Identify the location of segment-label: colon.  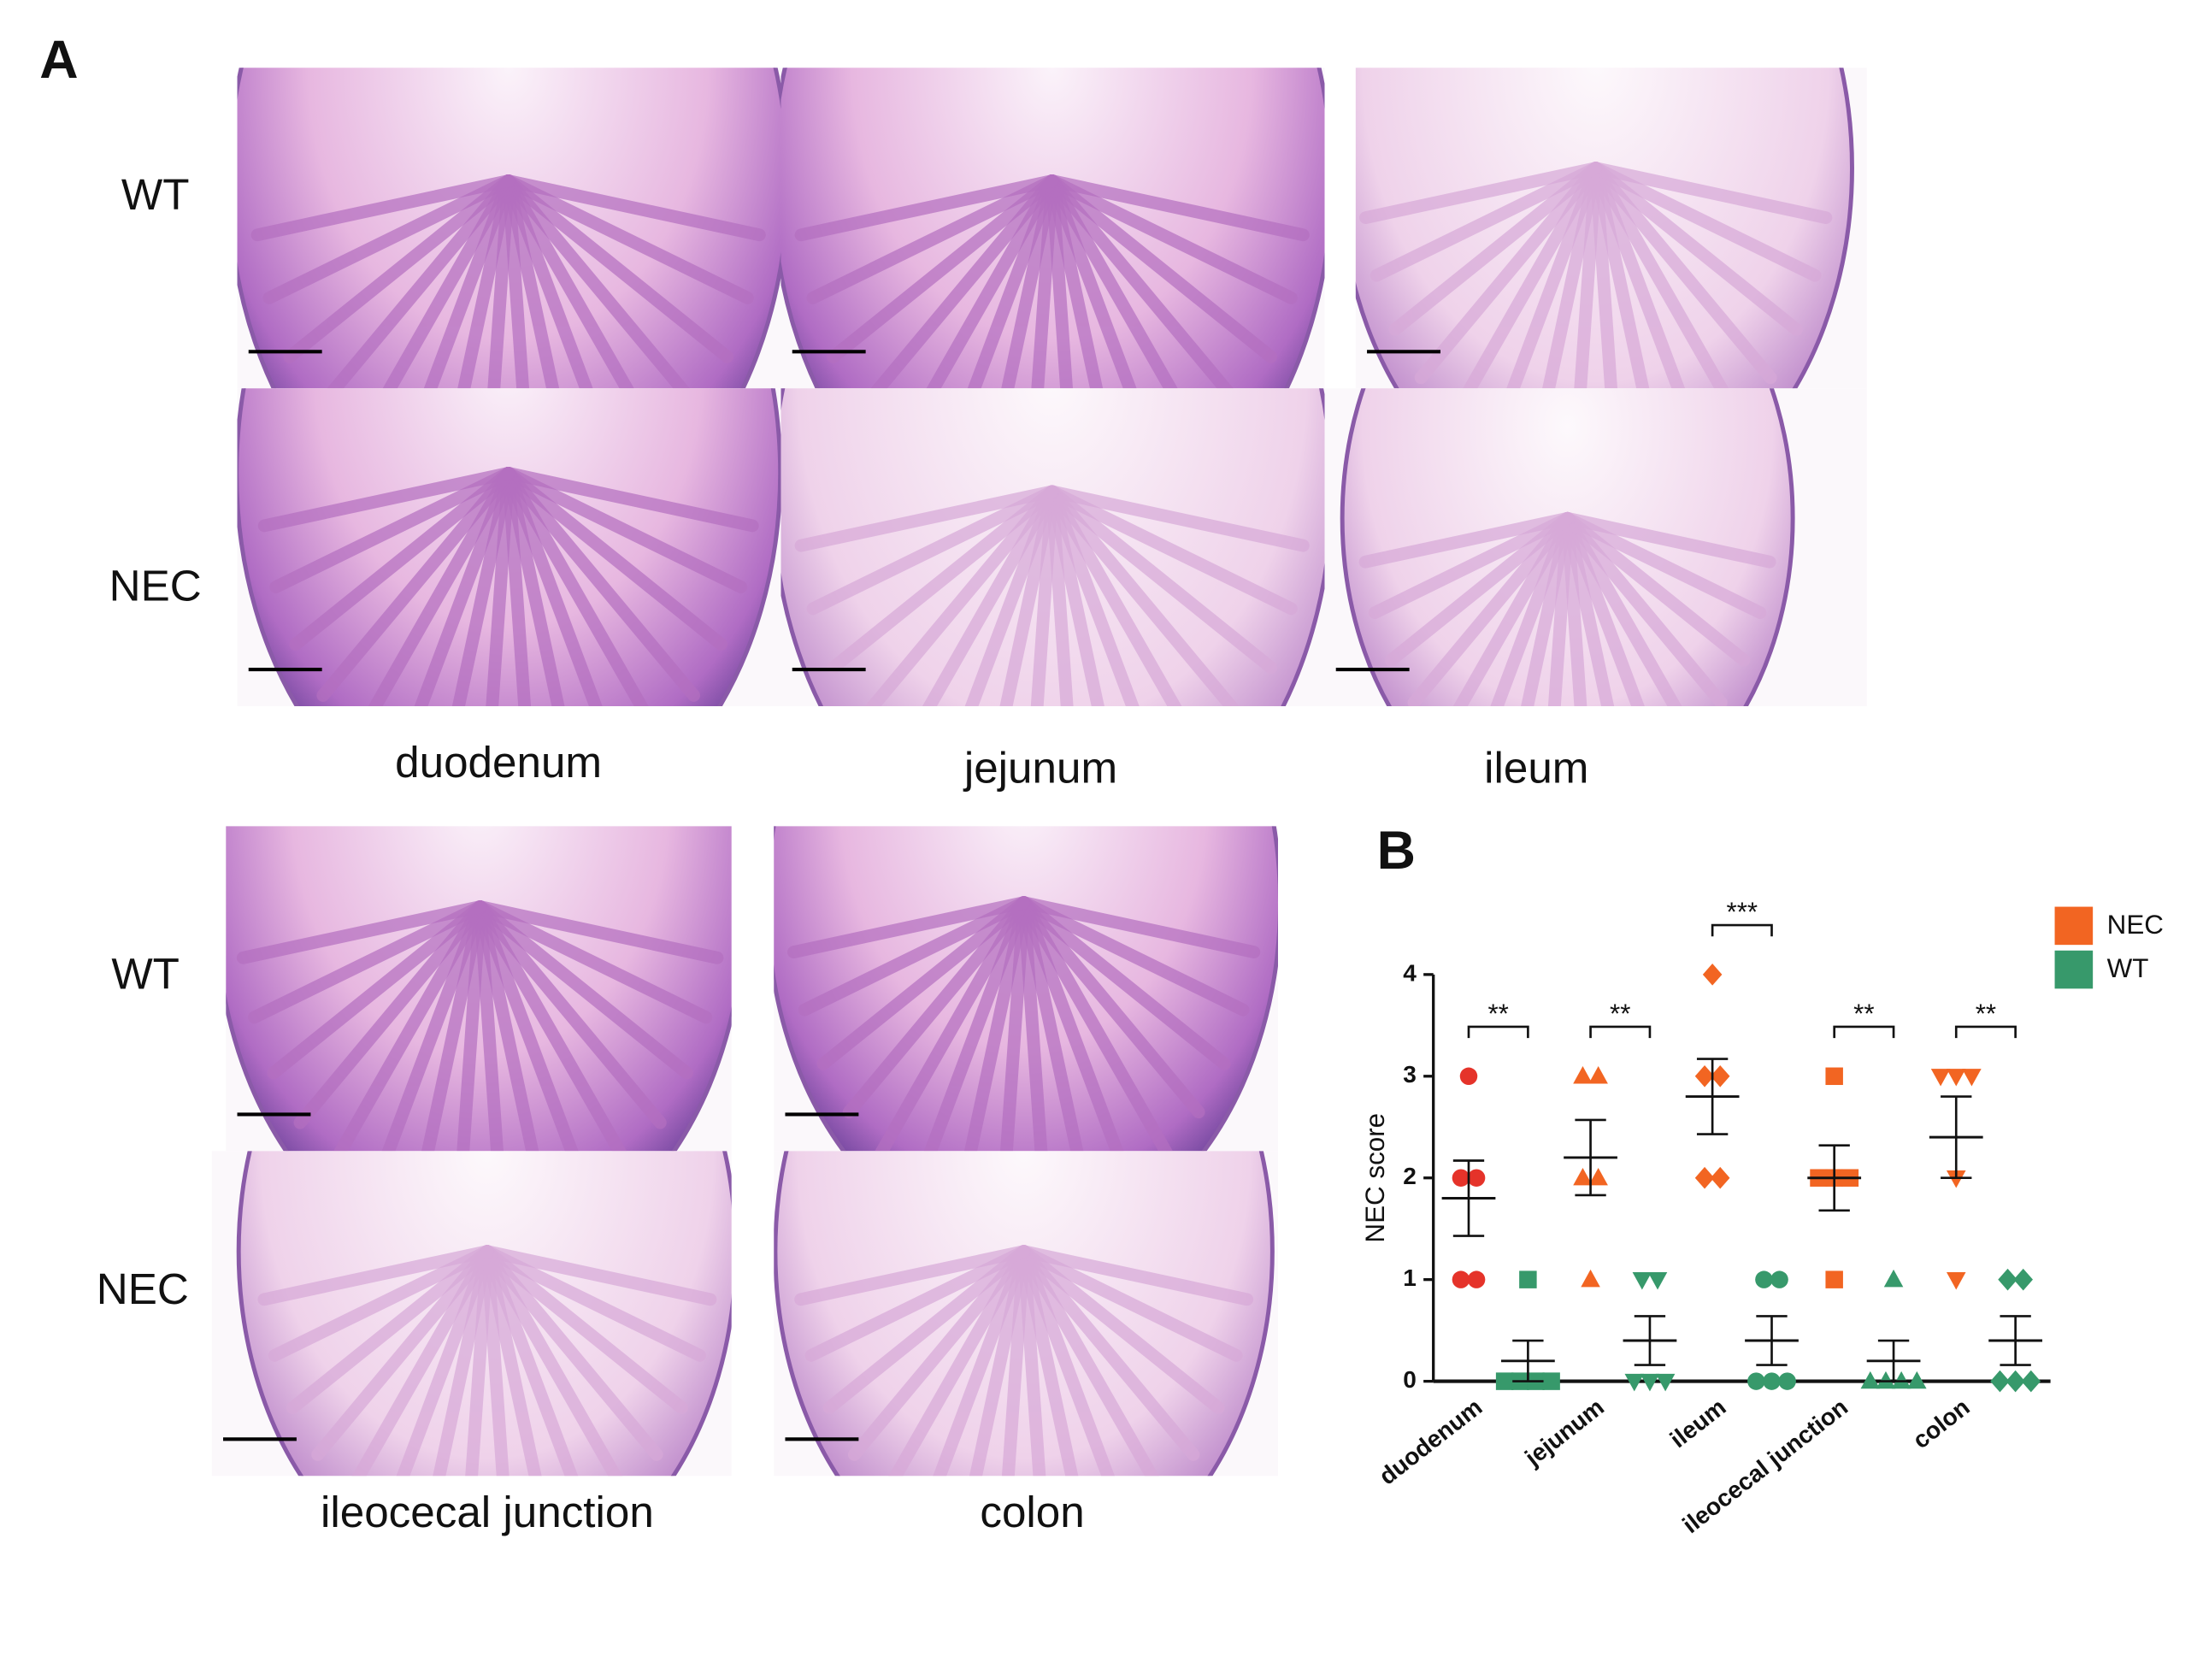
(1032, 1512).